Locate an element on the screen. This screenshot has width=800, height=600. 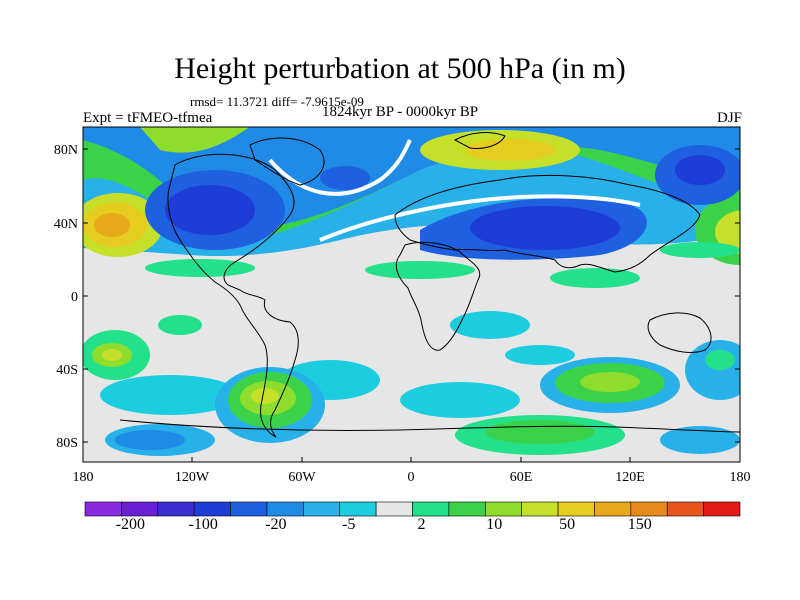
colorbar-label: -100 is located at coordinates (203, 524).